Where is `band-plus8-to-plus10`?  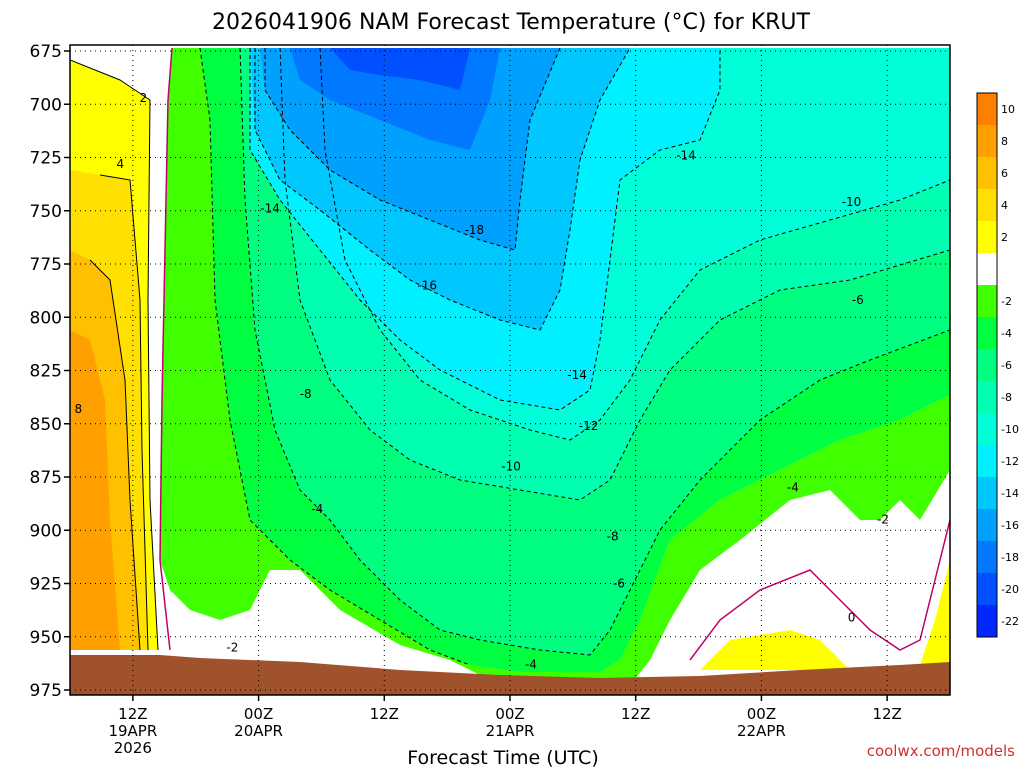
band-plus8-to-plus10 is located at coordinates (95, 490).